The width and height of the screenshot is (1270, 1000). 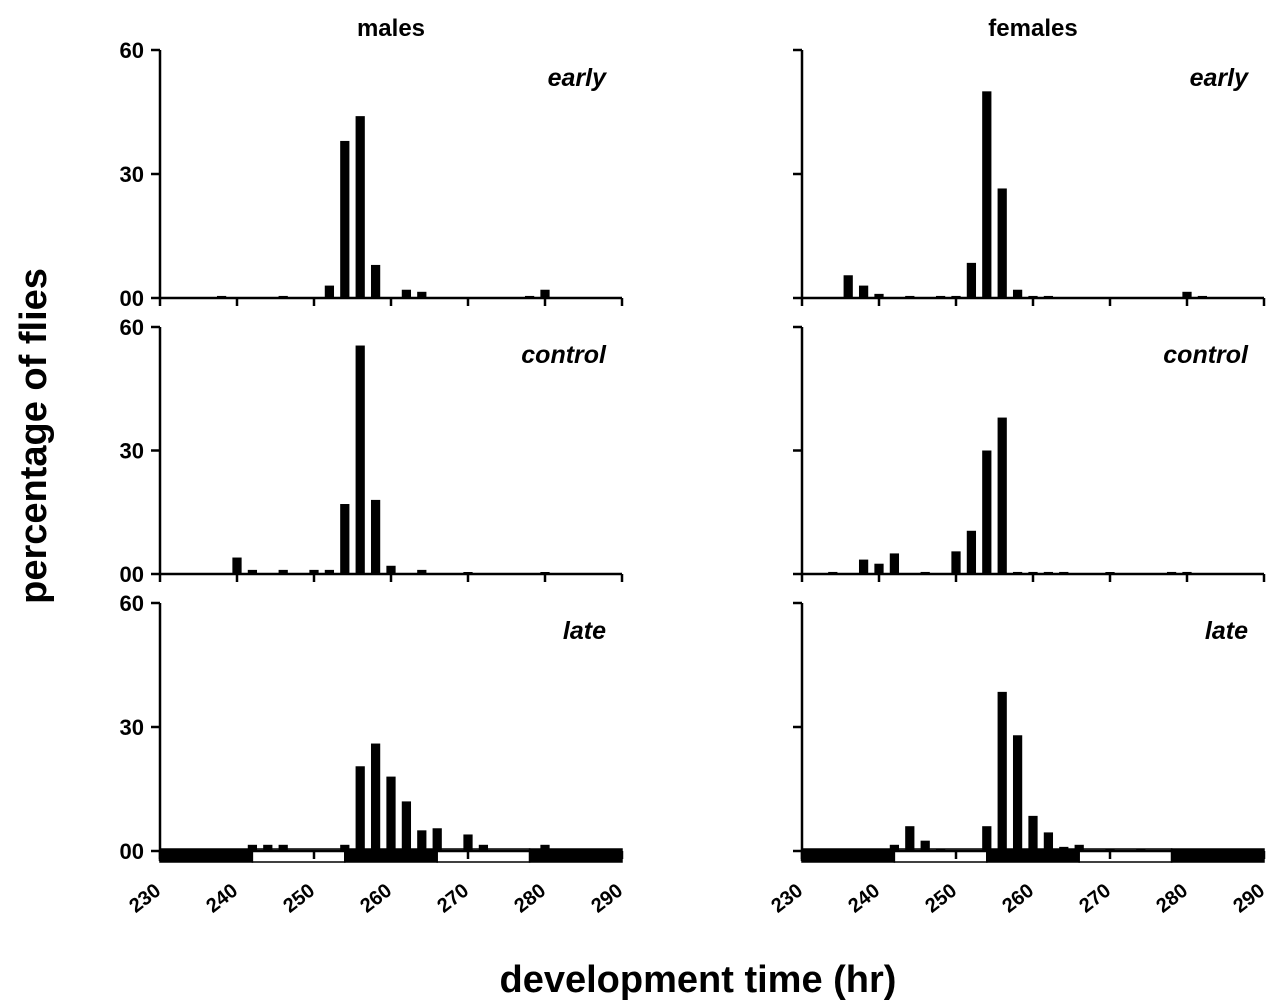 I want to click on panel-males-late: 00 30 60 230 240 250 260 270 280 290 late, so click(x=374, y=754).